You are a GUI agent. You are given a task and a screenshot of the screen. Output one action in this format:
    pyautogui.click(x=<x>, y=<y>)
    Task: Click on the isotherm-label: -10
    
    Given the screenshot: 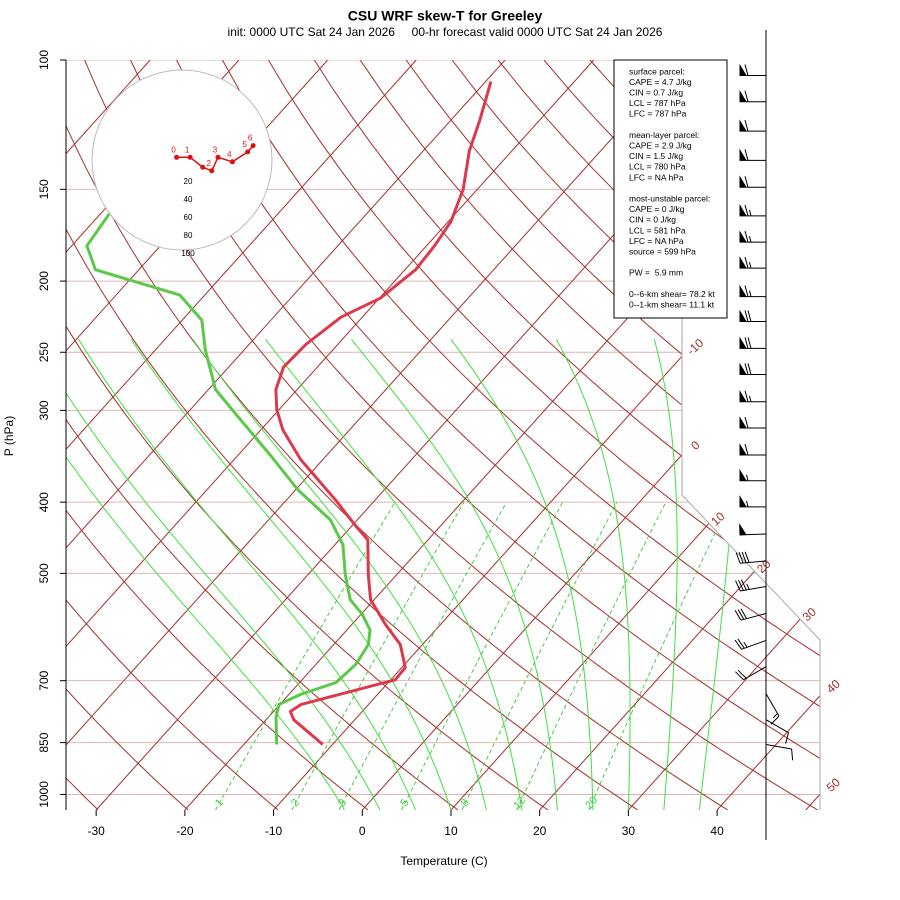 What is the action you would take?
    pyautogui.click(x=695, y=347)
    